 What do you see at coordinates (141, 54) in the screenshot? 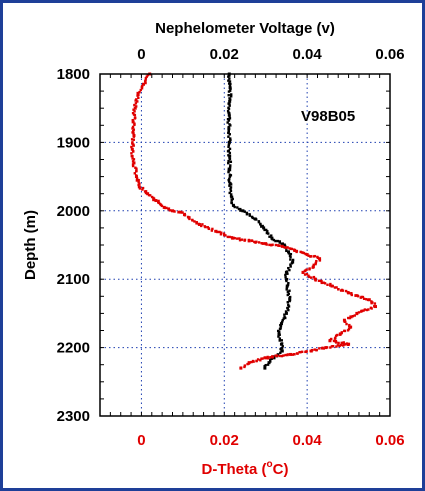
I see `top-tick-label: 0` at bounding box center [141, 54].